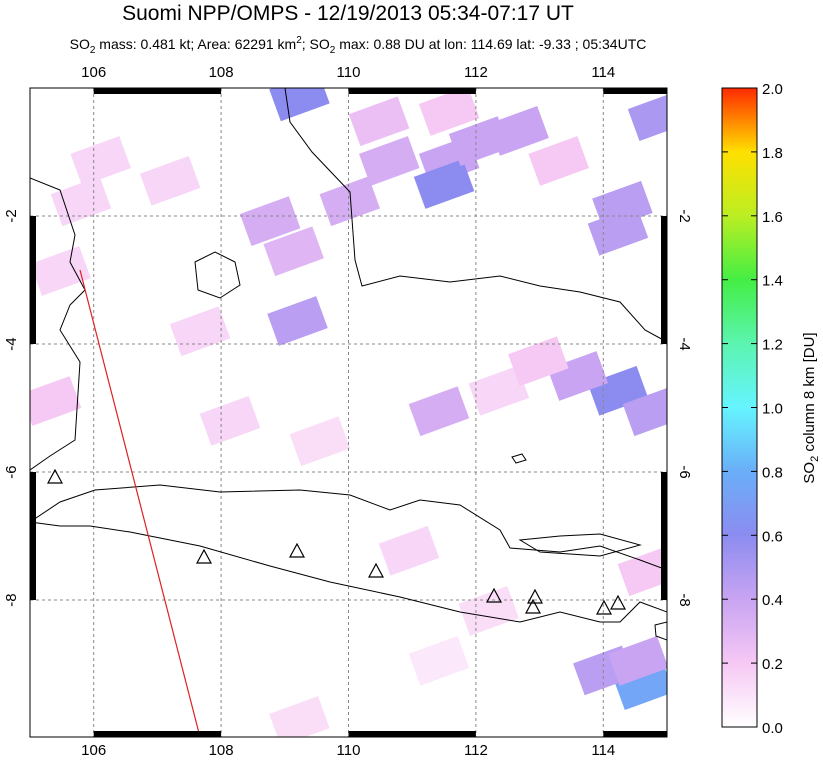  I want to click on colorbar-tick-label: 0.4, so click(772, 600).